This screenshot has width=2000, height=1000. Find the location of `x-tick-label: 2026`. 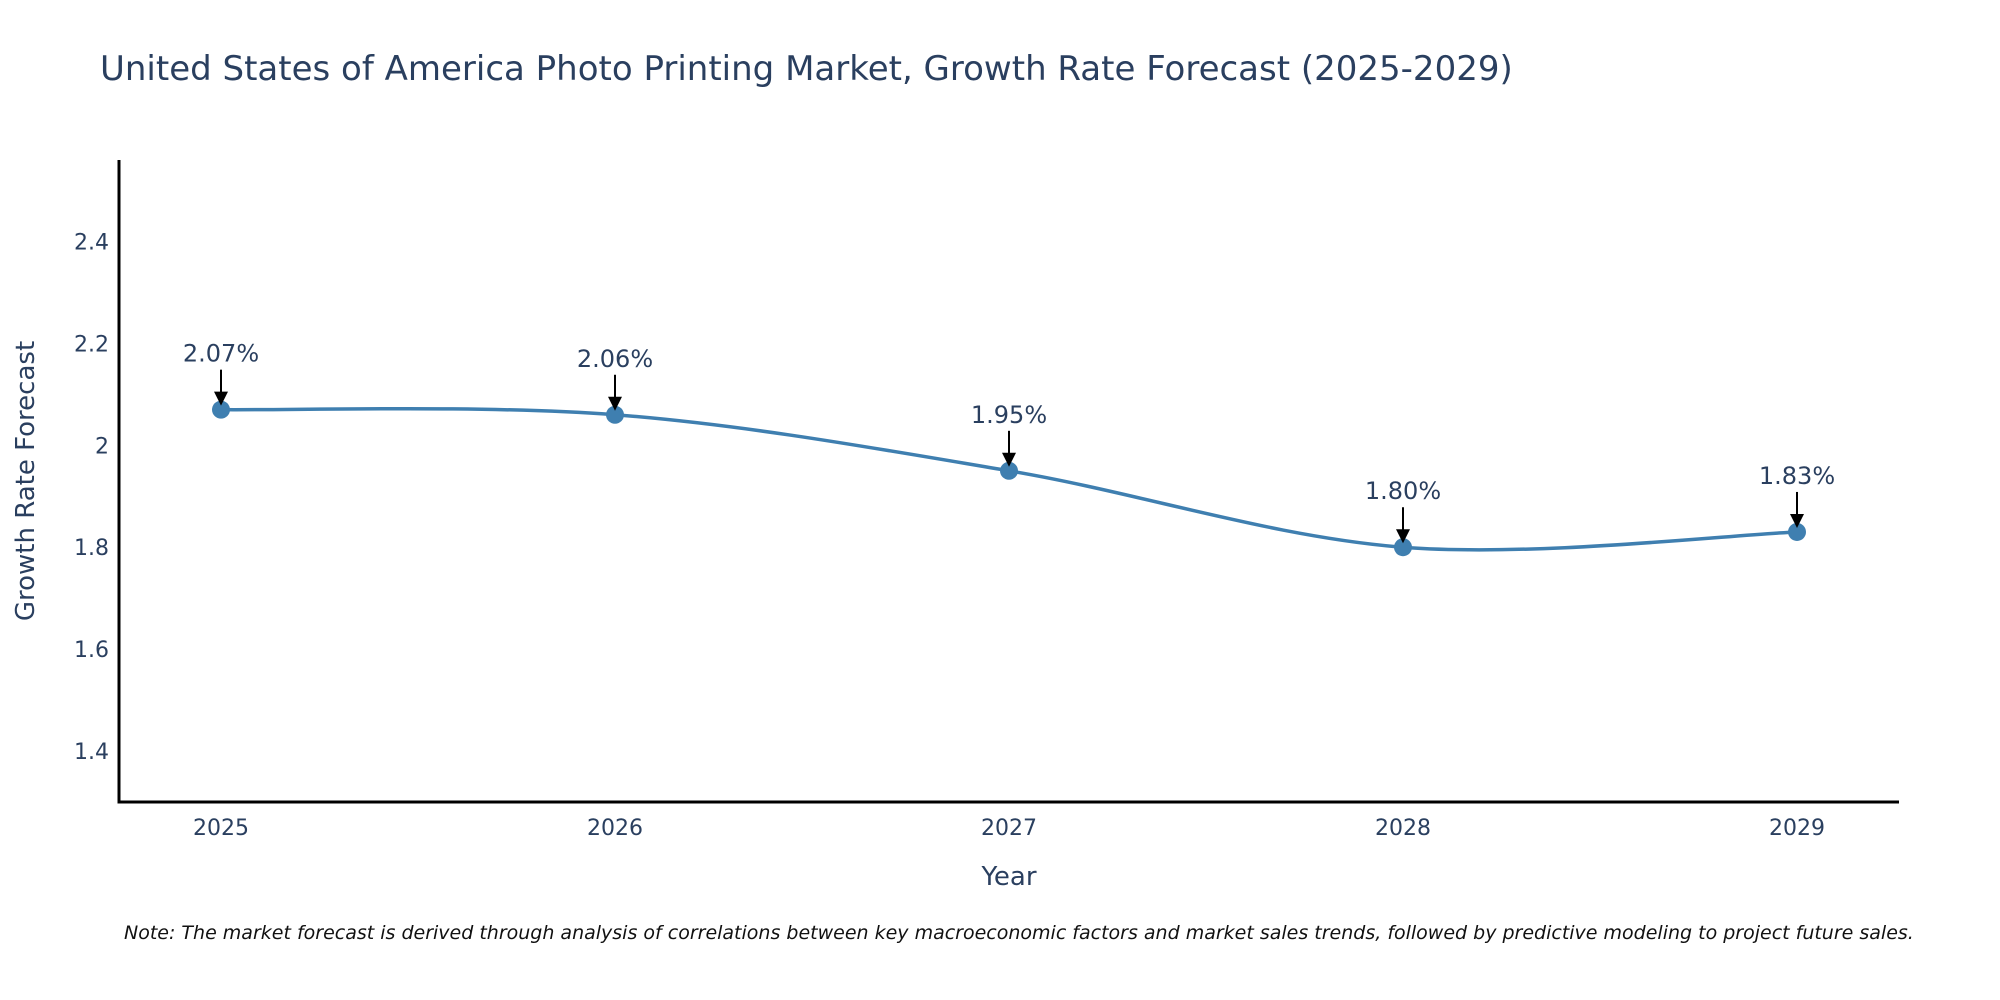

x-tick-label: 2026 is located at coordinates (615, 828).